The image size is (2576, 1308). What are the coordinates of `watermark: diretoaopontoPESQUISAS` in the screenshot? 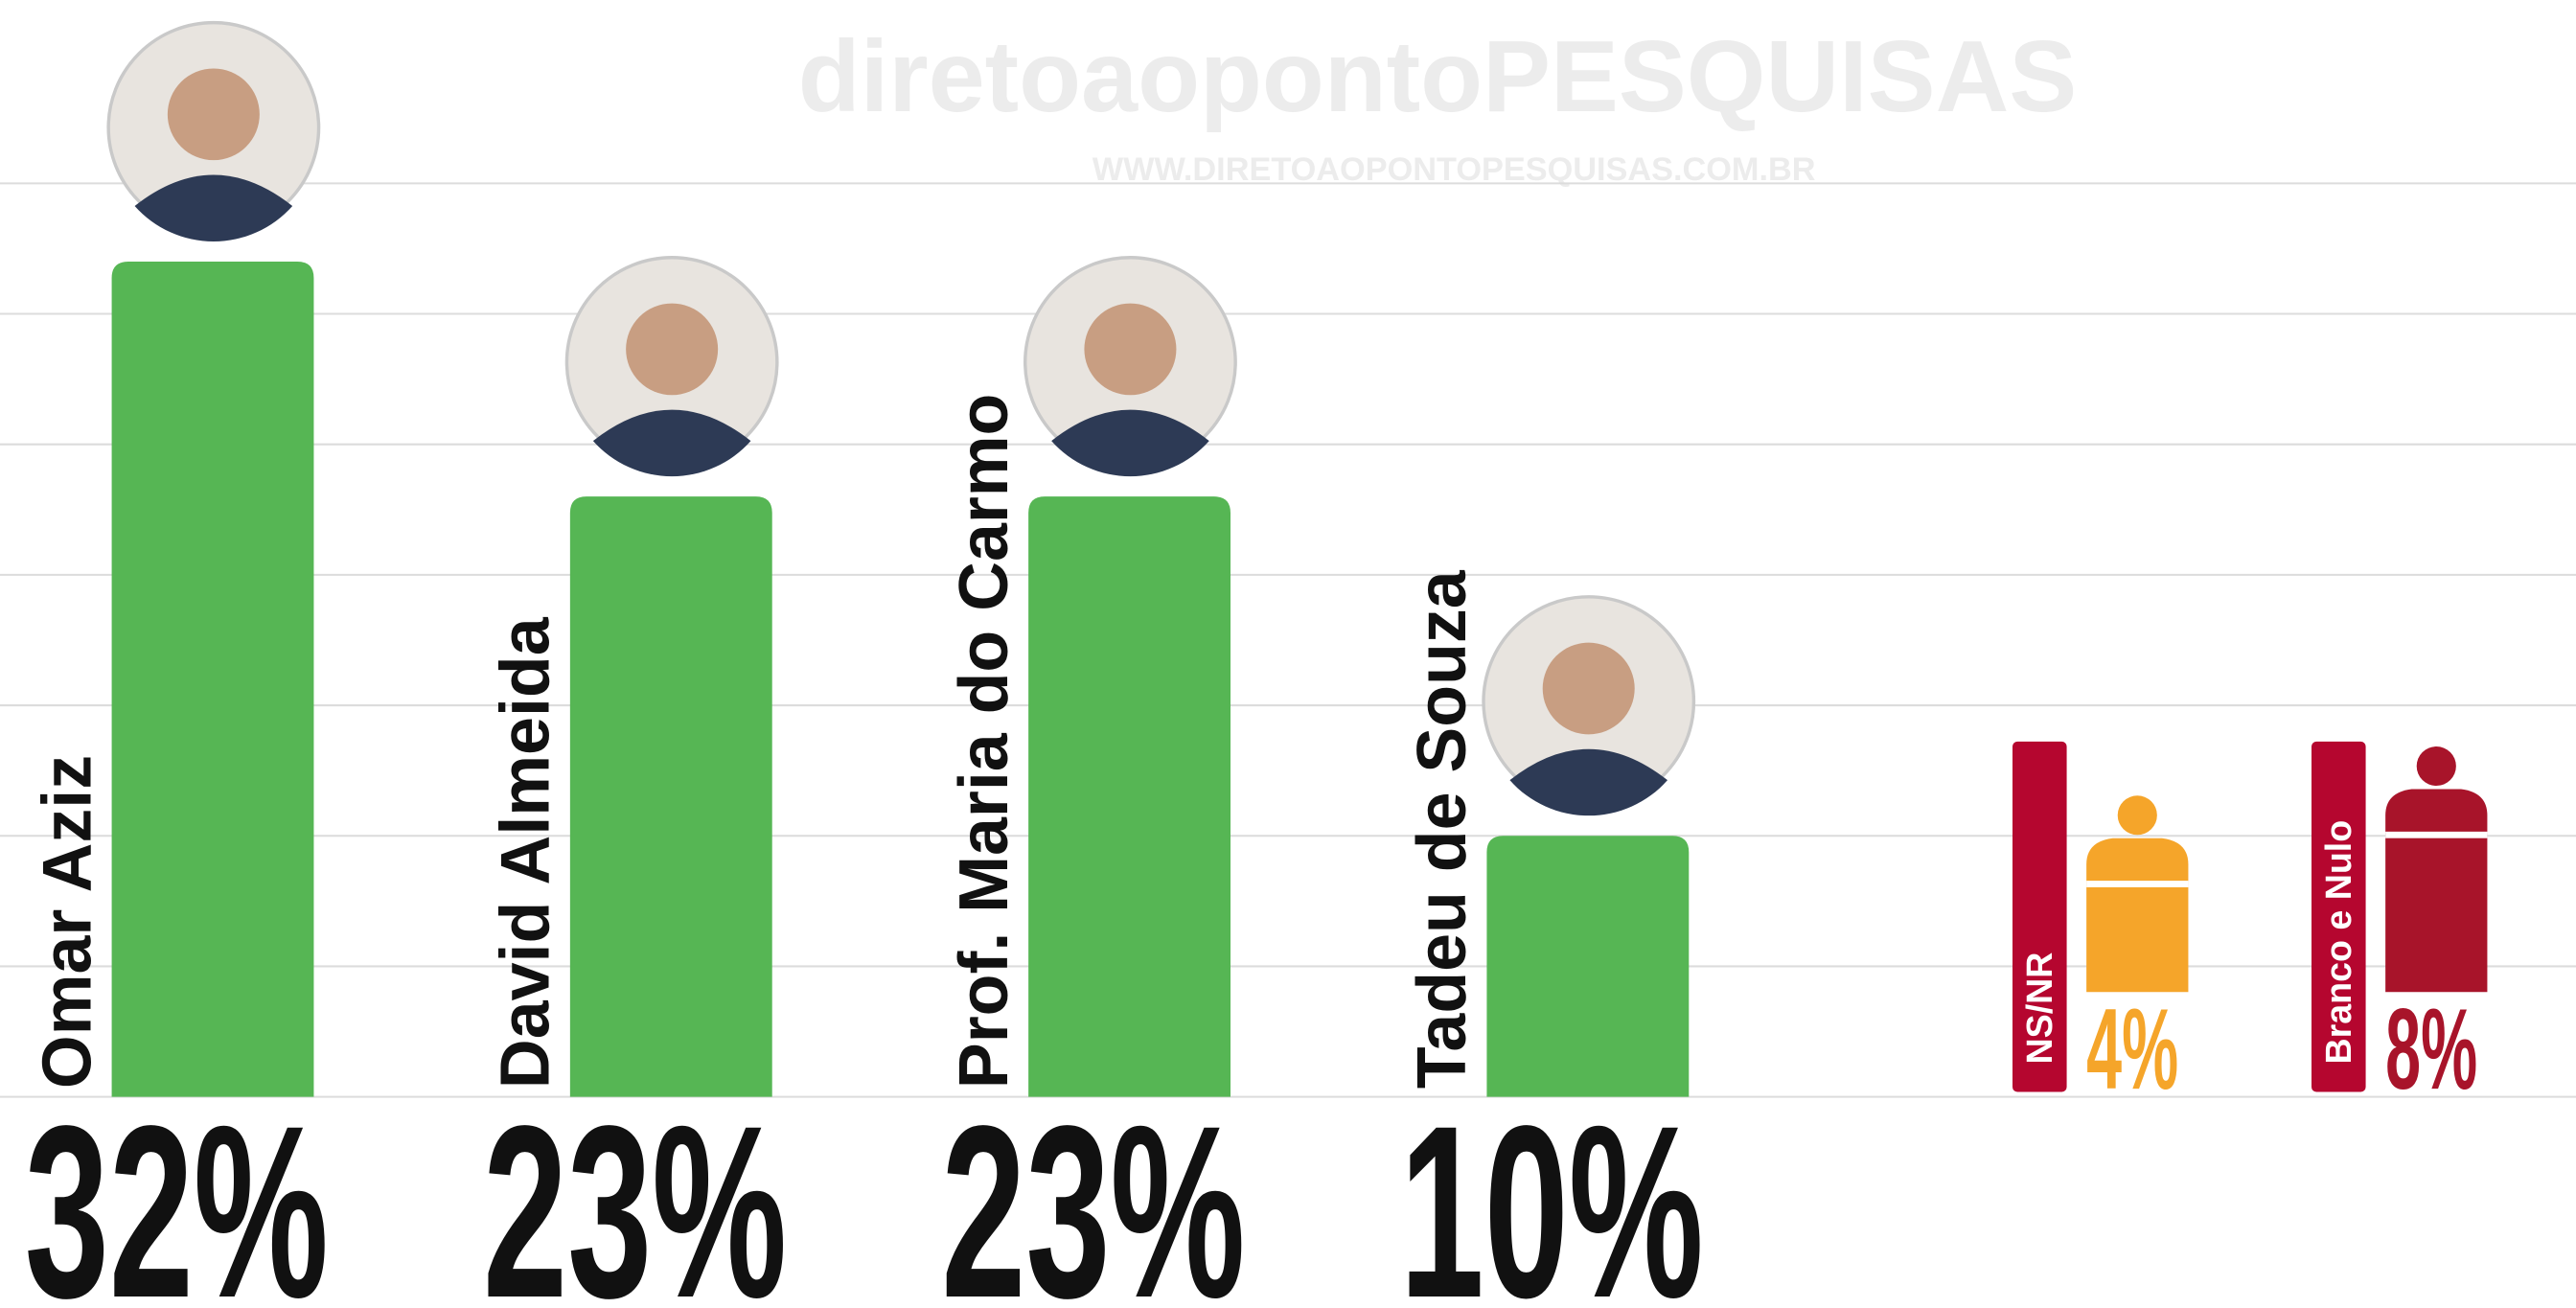 It's located at (1437, 76).